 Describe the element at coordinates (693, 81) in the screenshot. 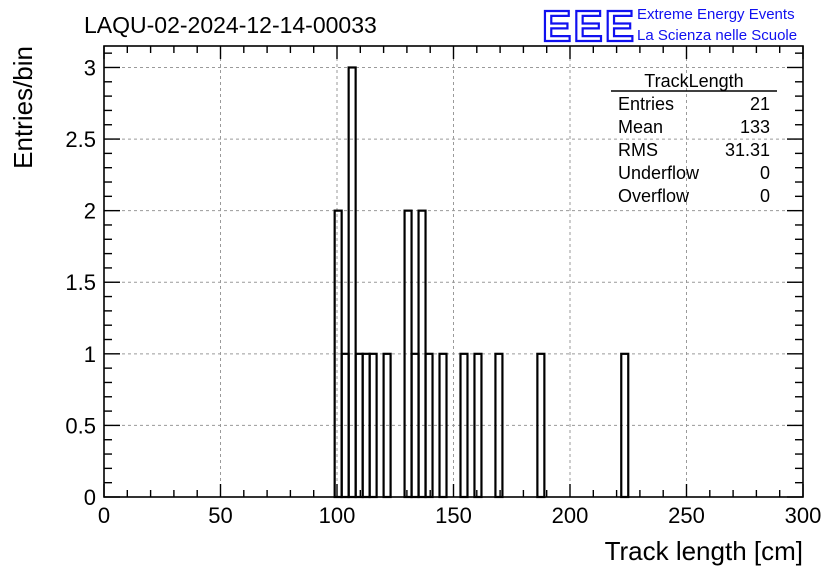

I see `stats-title: TrackLength` at that location.